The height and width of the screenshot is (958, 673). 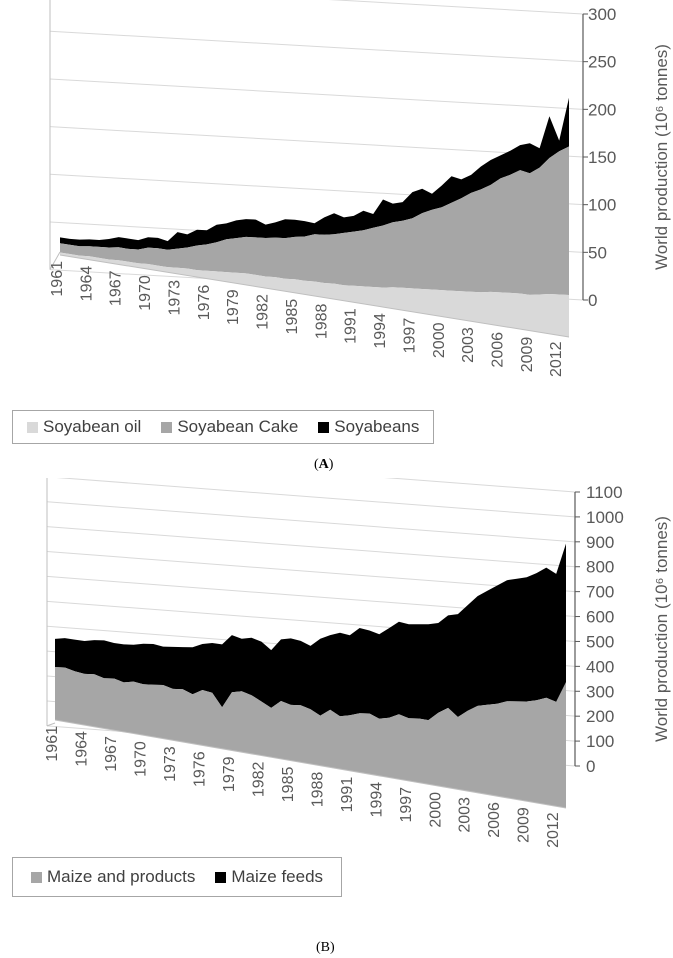 What do you see at coordinates (600, 567) in the screenshot?
I see `y-tick-label: 800` at bounding box center [600, 567].